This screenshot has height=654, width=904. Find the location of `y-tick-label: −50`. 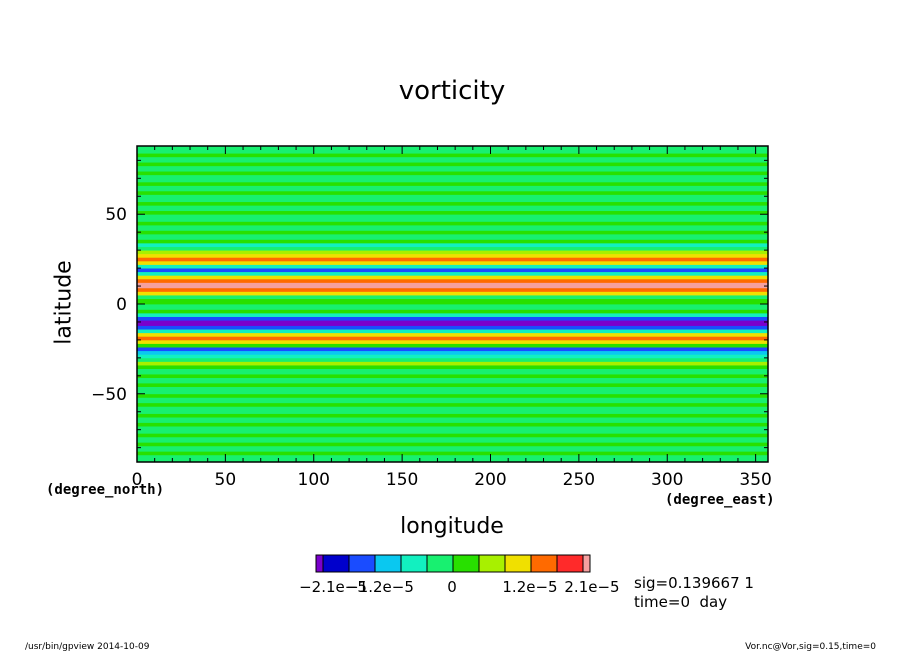

y-tick-label: −50 is located at coordinates (109, 395).